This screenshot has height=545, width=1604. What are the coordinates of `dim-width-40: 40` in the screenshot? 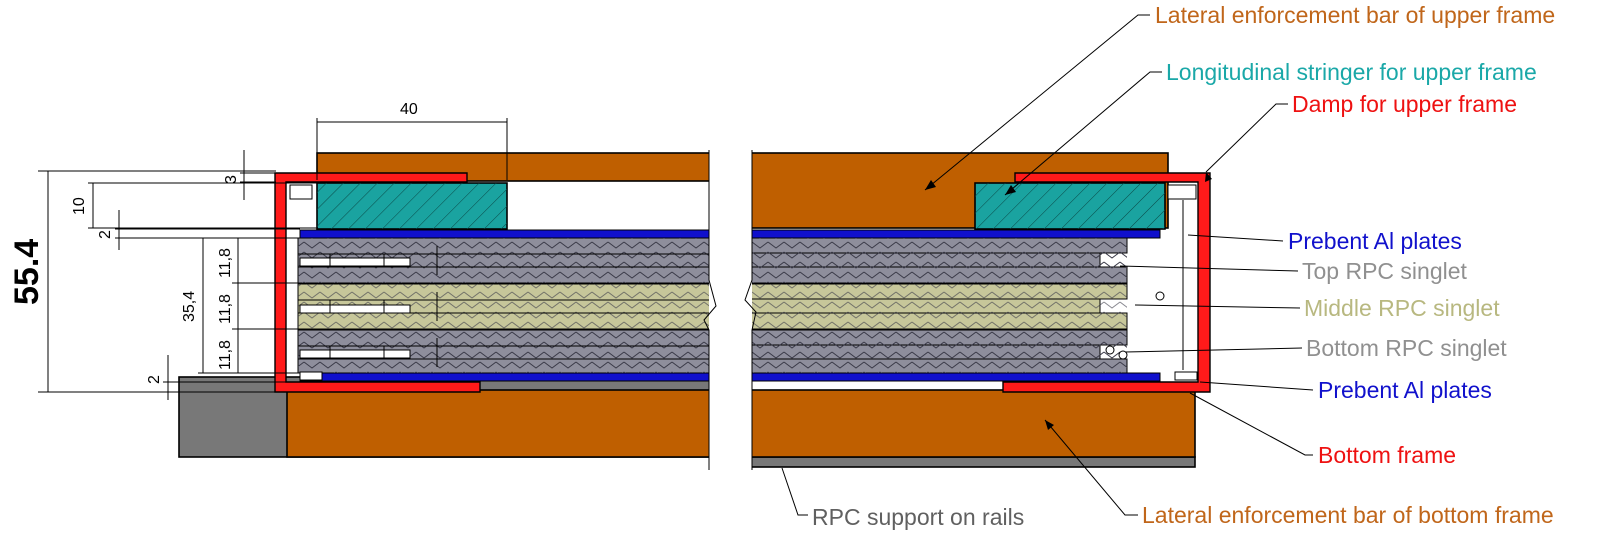 It's located at (409, 109).